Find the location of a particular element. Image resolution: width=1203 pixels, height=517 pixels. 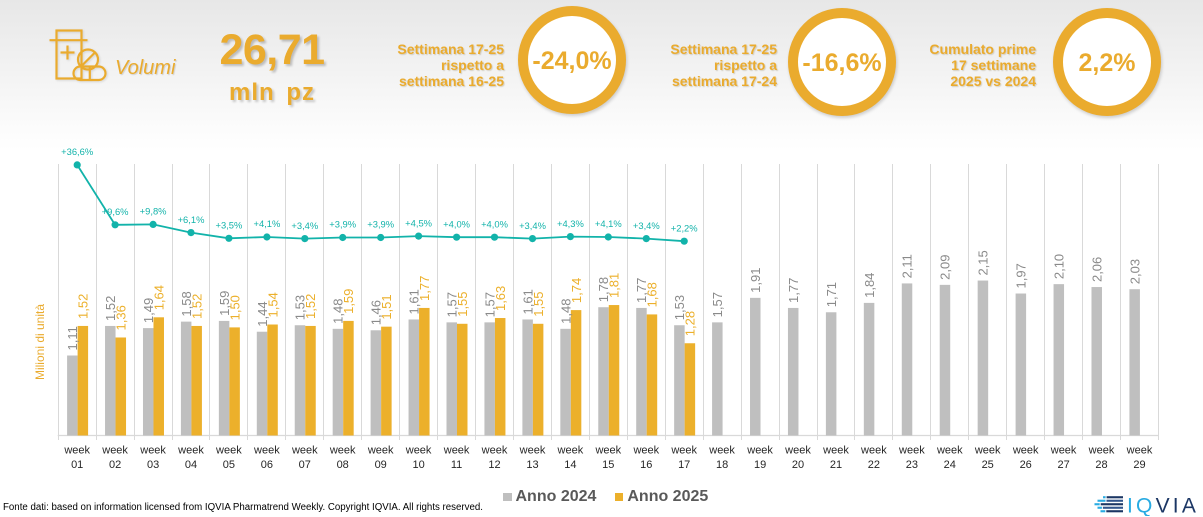

svg-text: 24 is located at coordinates (950, 465).